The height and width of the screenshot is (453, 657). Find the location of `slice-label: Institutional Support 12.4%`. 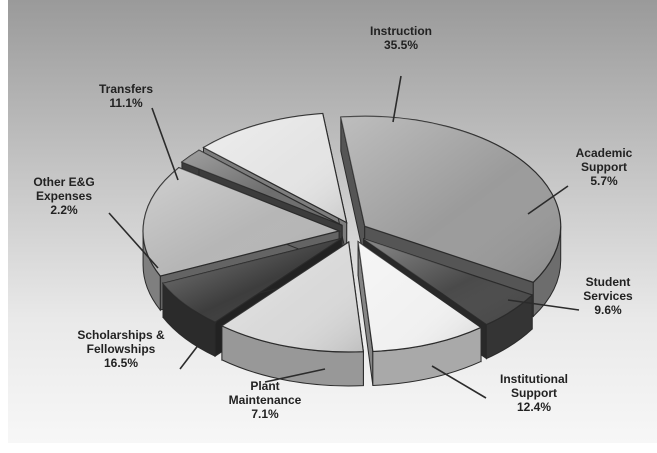

slice-label: Institutional Support 12.4% is located at coordinates (534, 393).